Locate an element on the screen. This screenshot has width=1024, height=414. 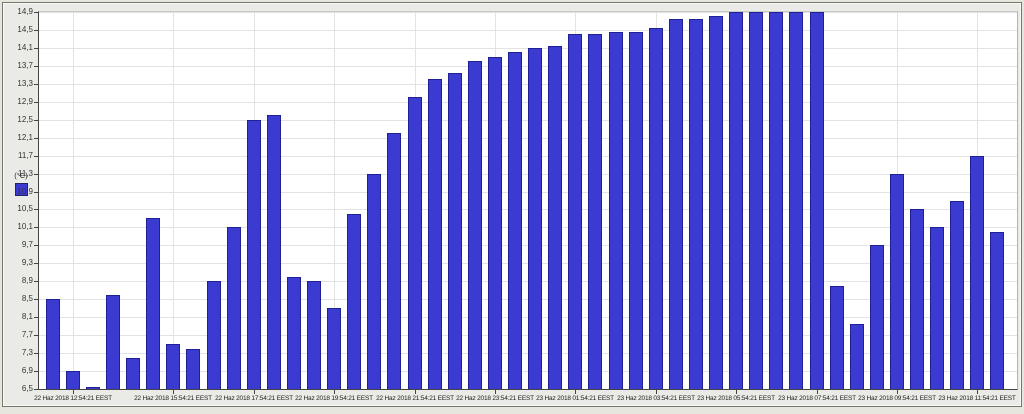
x-axis-tick-label: 22 Haz 2018 19:54:21 EEST is located at coordinates (334, 398).